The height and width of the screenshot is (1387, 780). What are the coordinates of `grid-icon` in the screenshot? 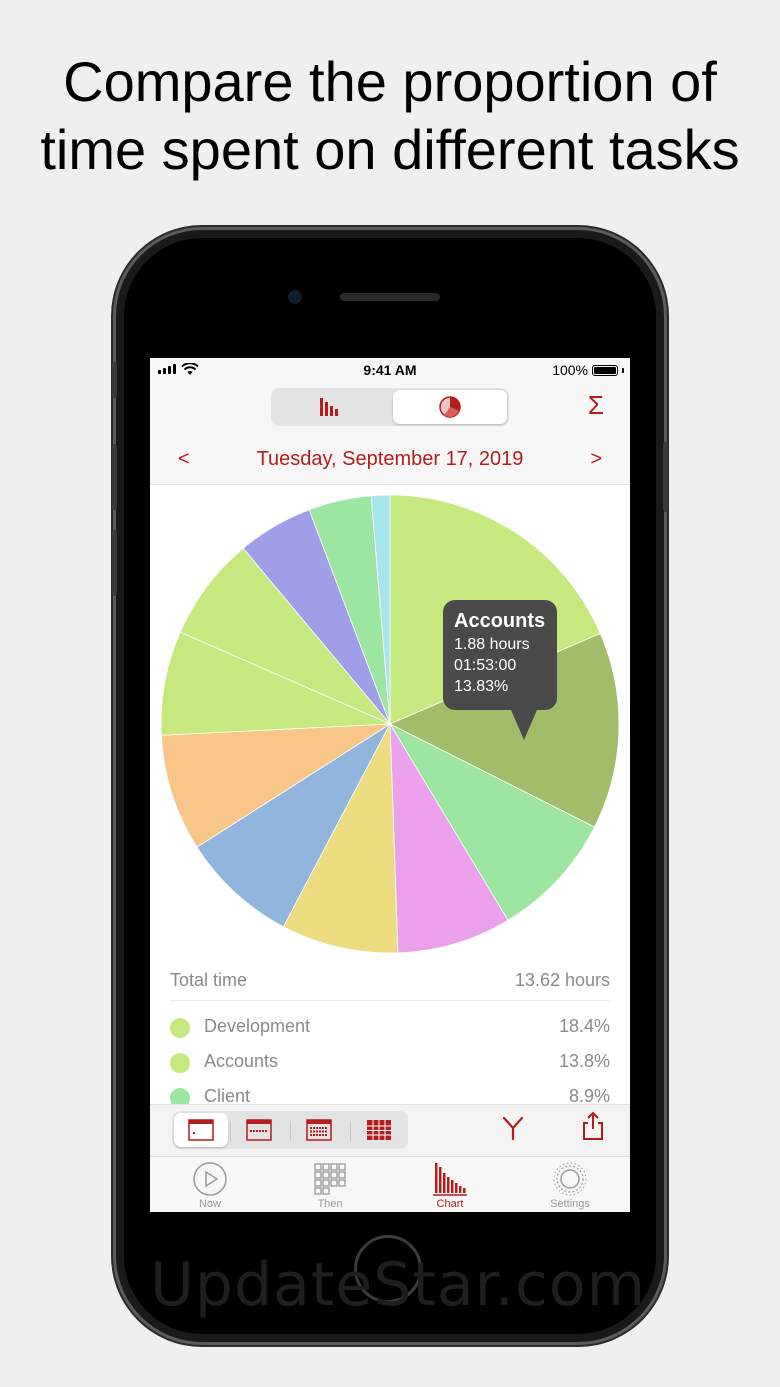 It's located at (330, 1179).